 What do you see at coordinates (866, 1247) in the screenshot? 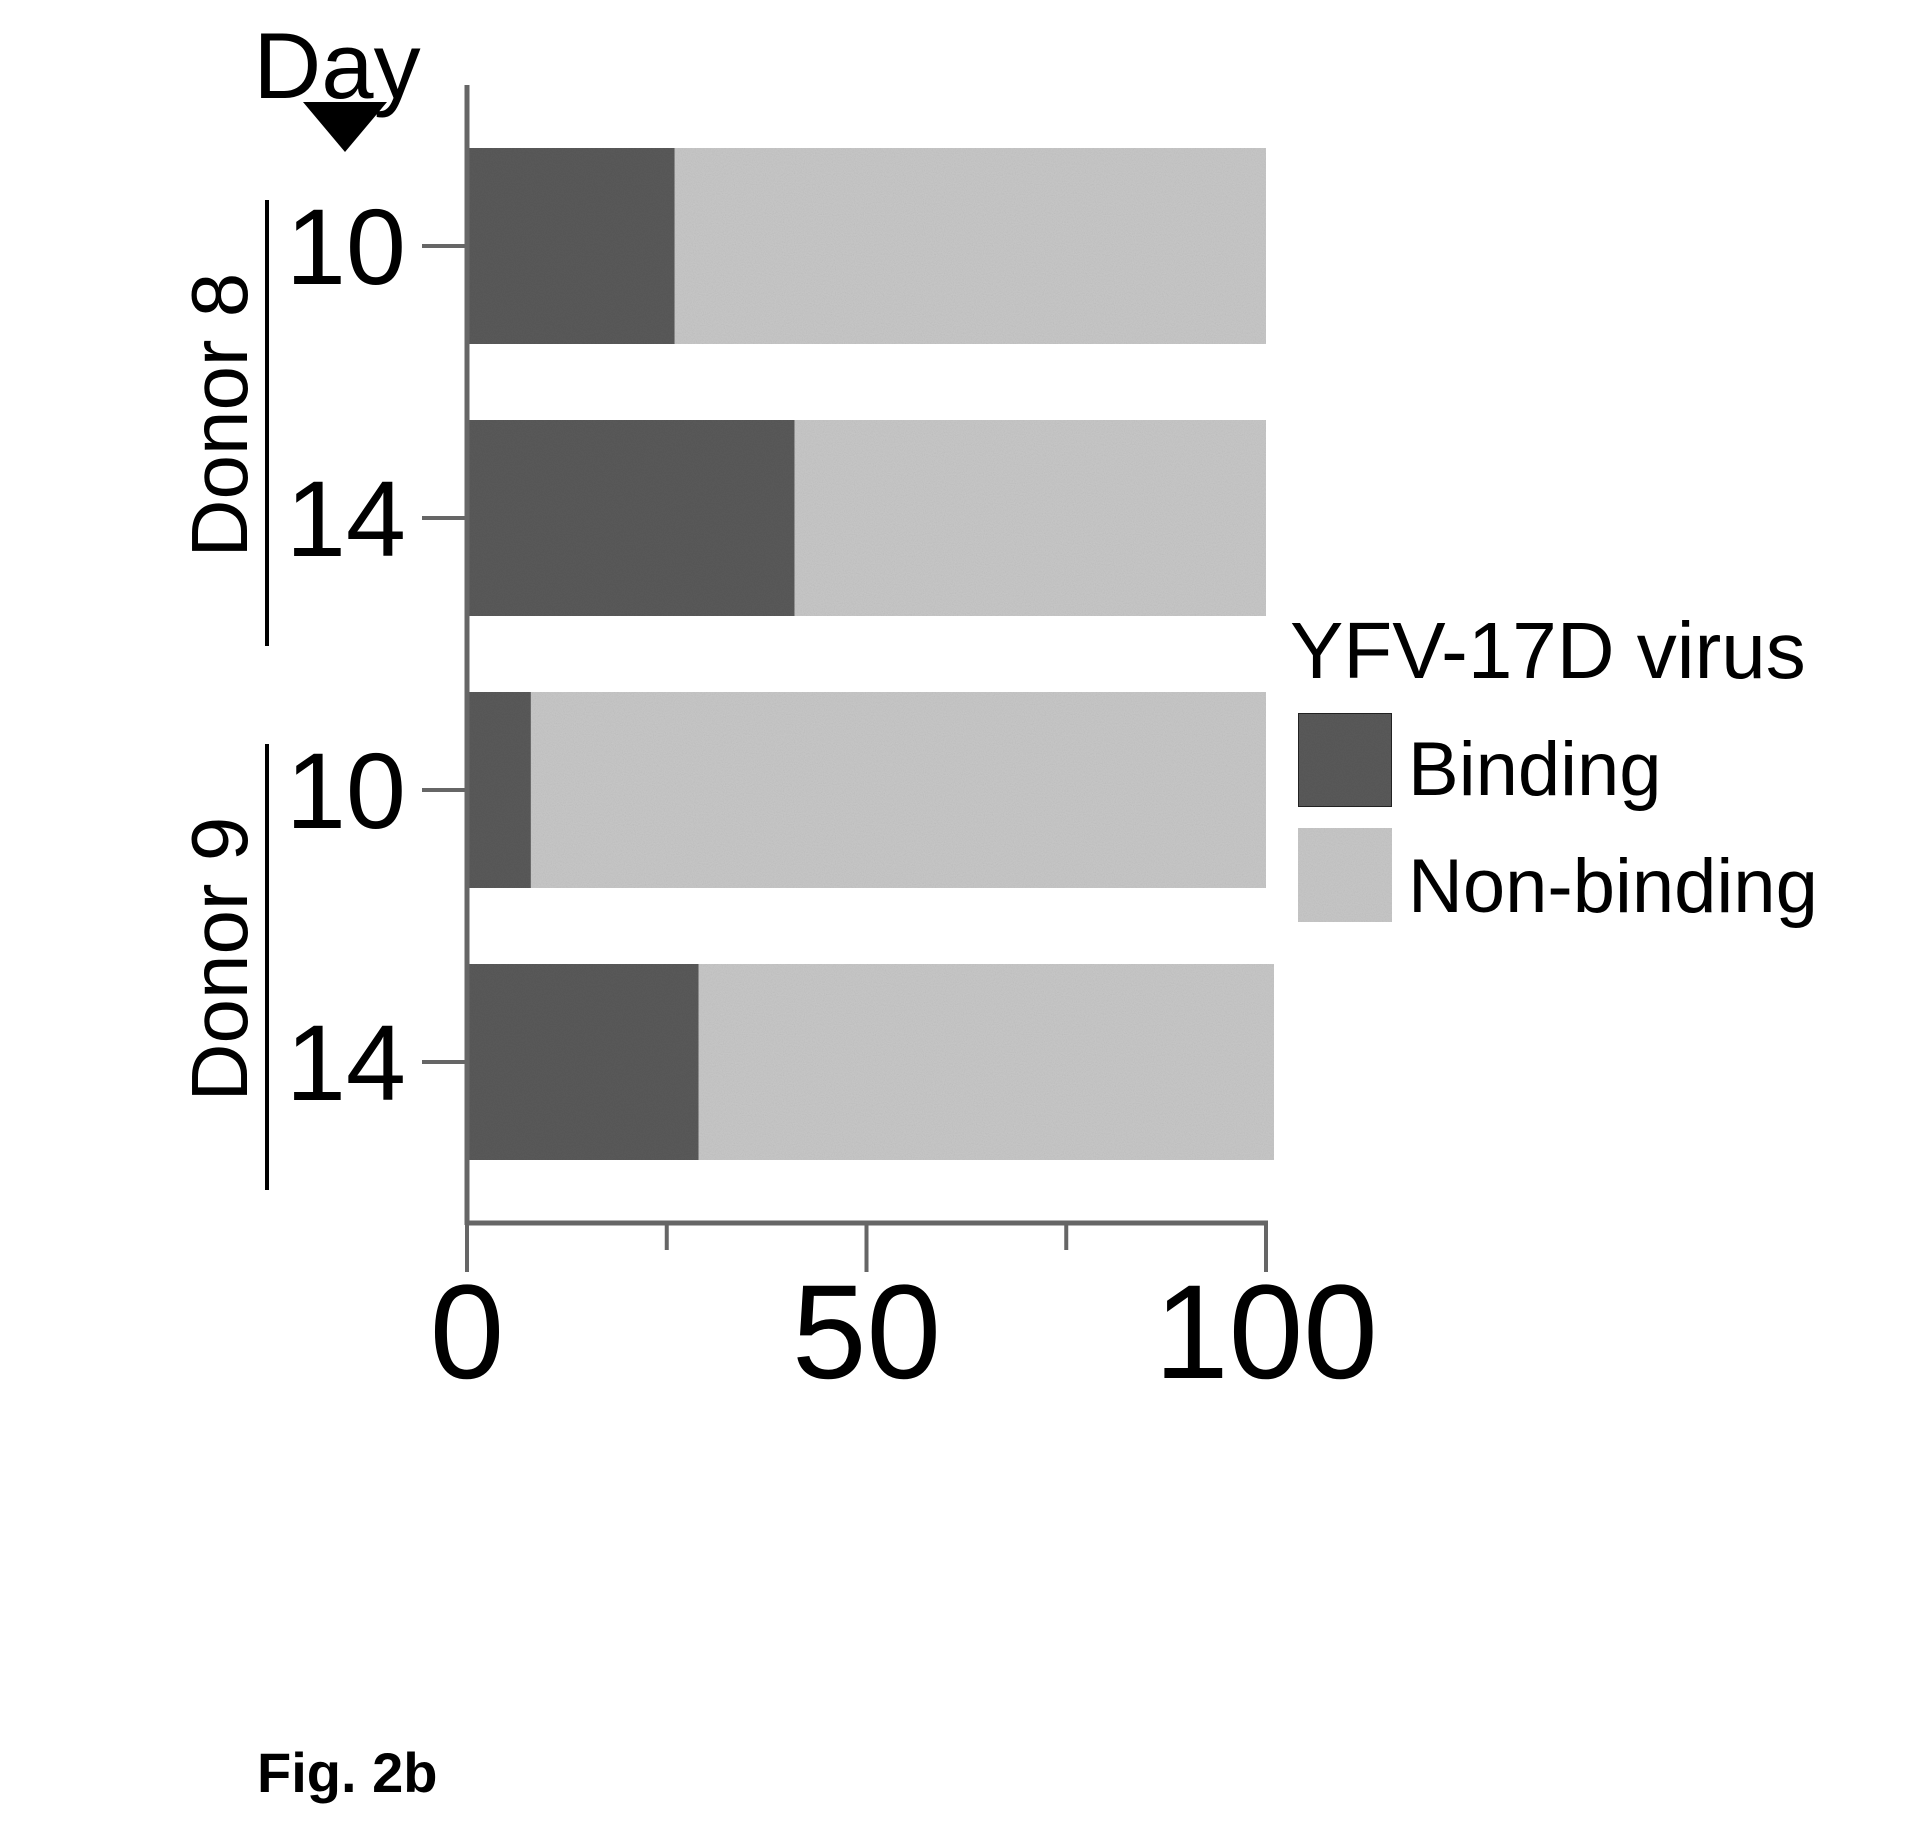
I see `x-ticks` at bounding box center [866, 1247].